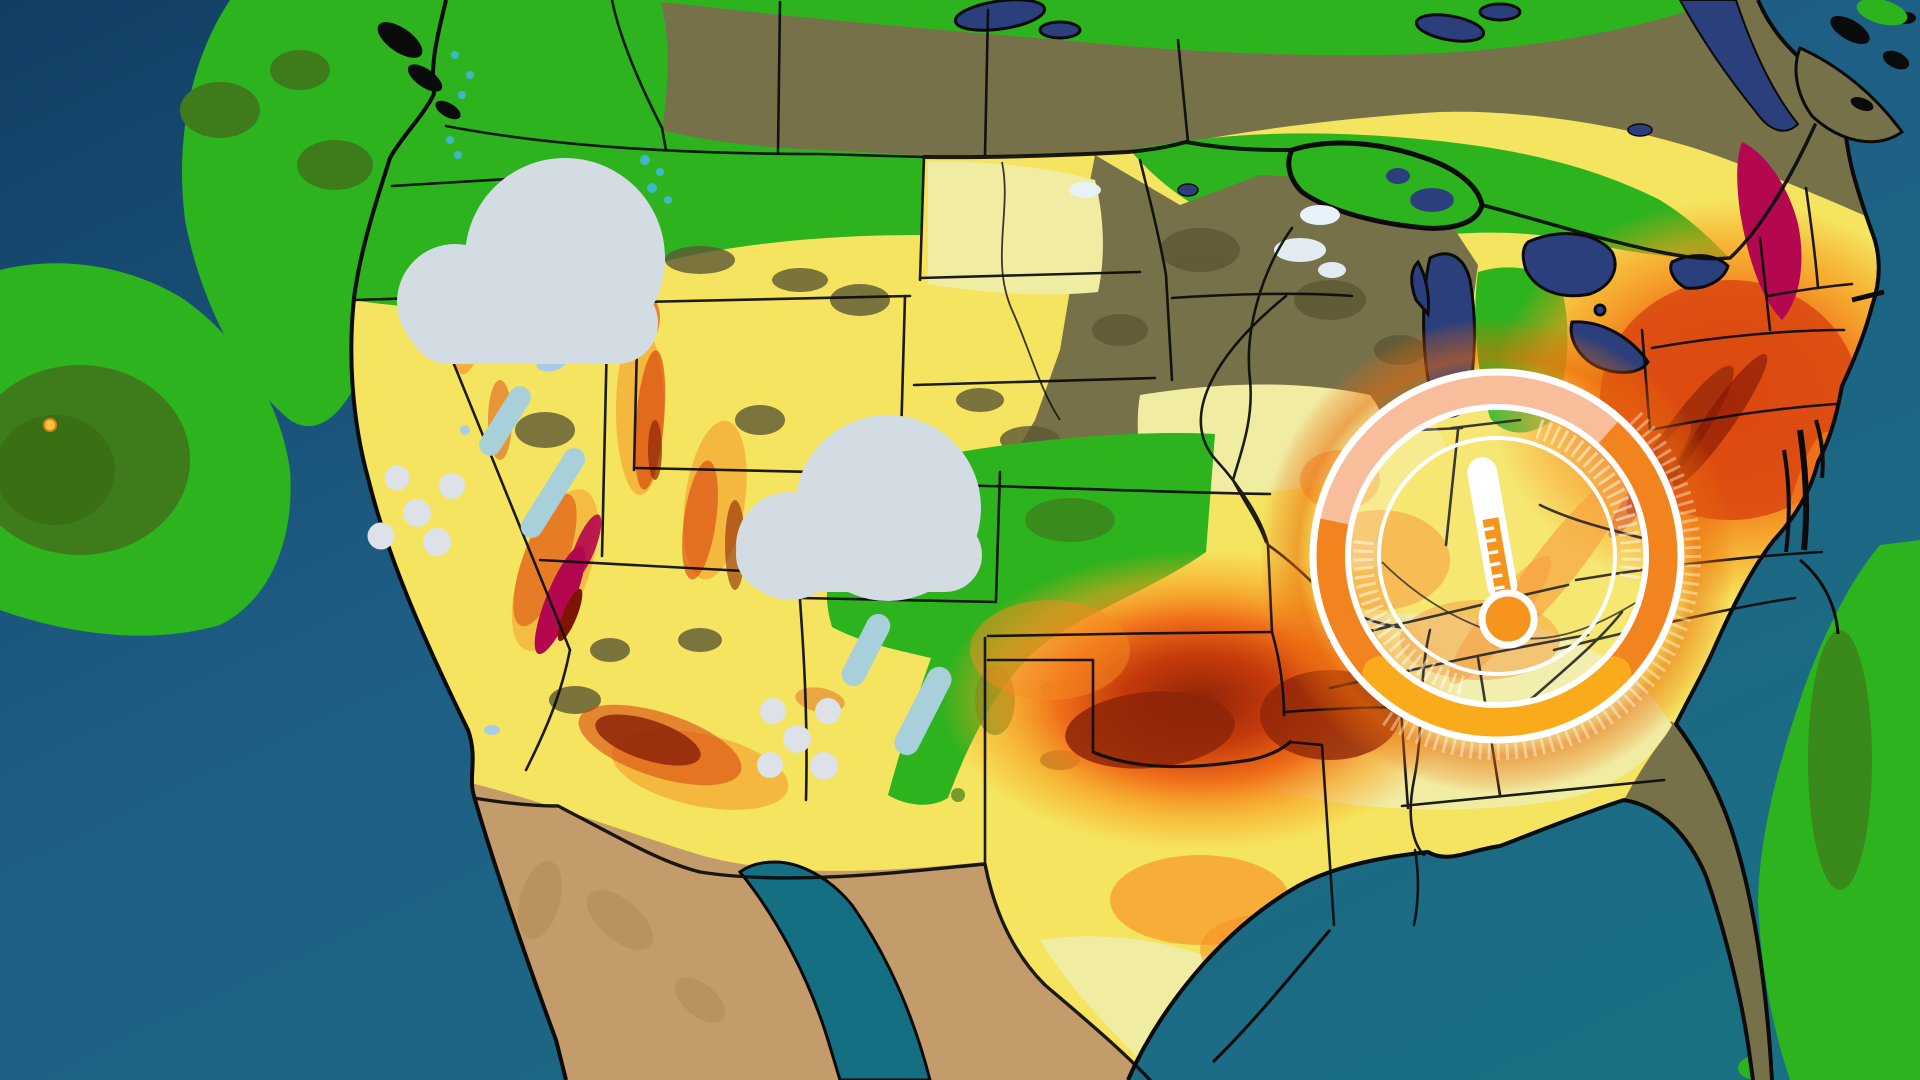 This screenshot has width=1920, height=1080. I want to click on cloud-icon-northwest, so click(531, 261).